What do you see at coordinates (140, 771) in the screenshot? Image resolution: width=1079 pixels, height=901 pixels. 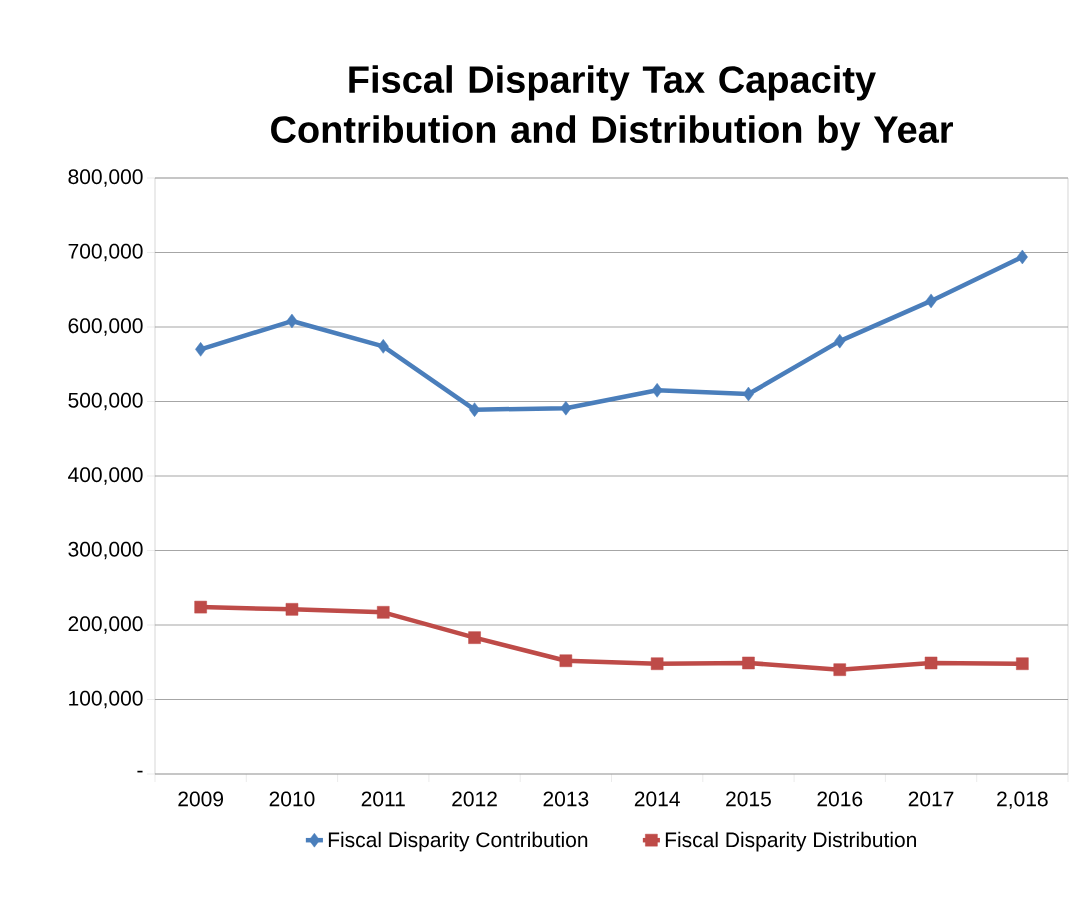 I see `y-tick-label: -` at bounding box center [140, 771].